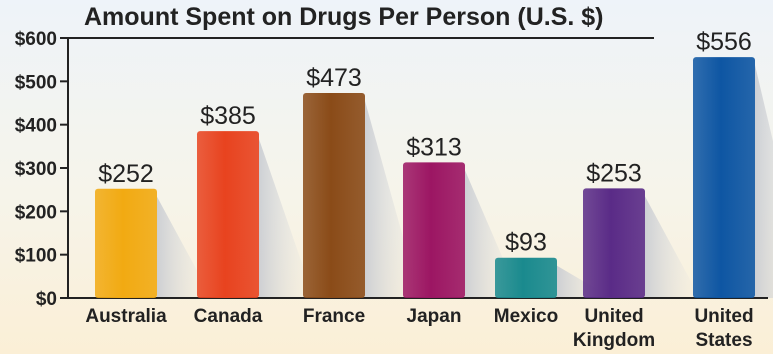  Describe the element at coordinates (526, 316) in the screenshot. I see `x-tick-label: Mexico` at that location.